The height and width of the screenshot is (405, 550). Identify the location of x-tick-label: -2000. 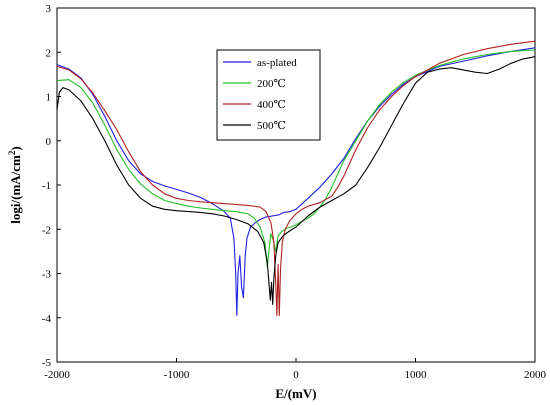
(57, 375).